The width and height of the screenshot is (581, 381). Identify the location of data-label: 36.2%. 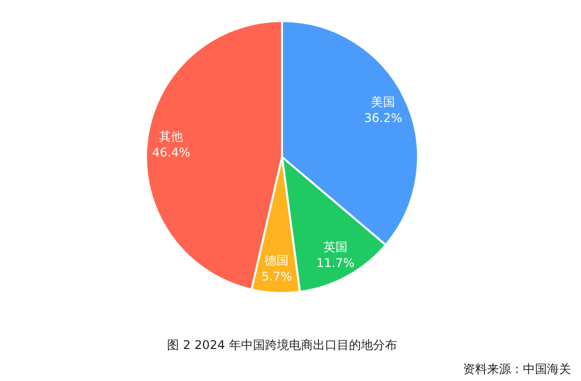
(383, 118).